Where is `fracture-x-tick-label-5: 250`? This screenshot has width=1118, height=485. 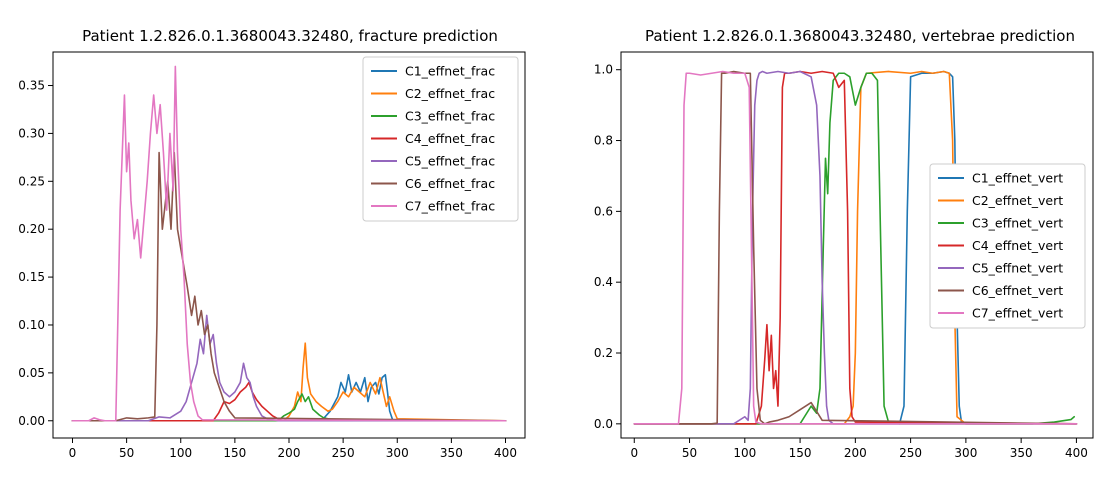 fracture-x-tick-label-5: 250 is located at coordinates (343, 453).